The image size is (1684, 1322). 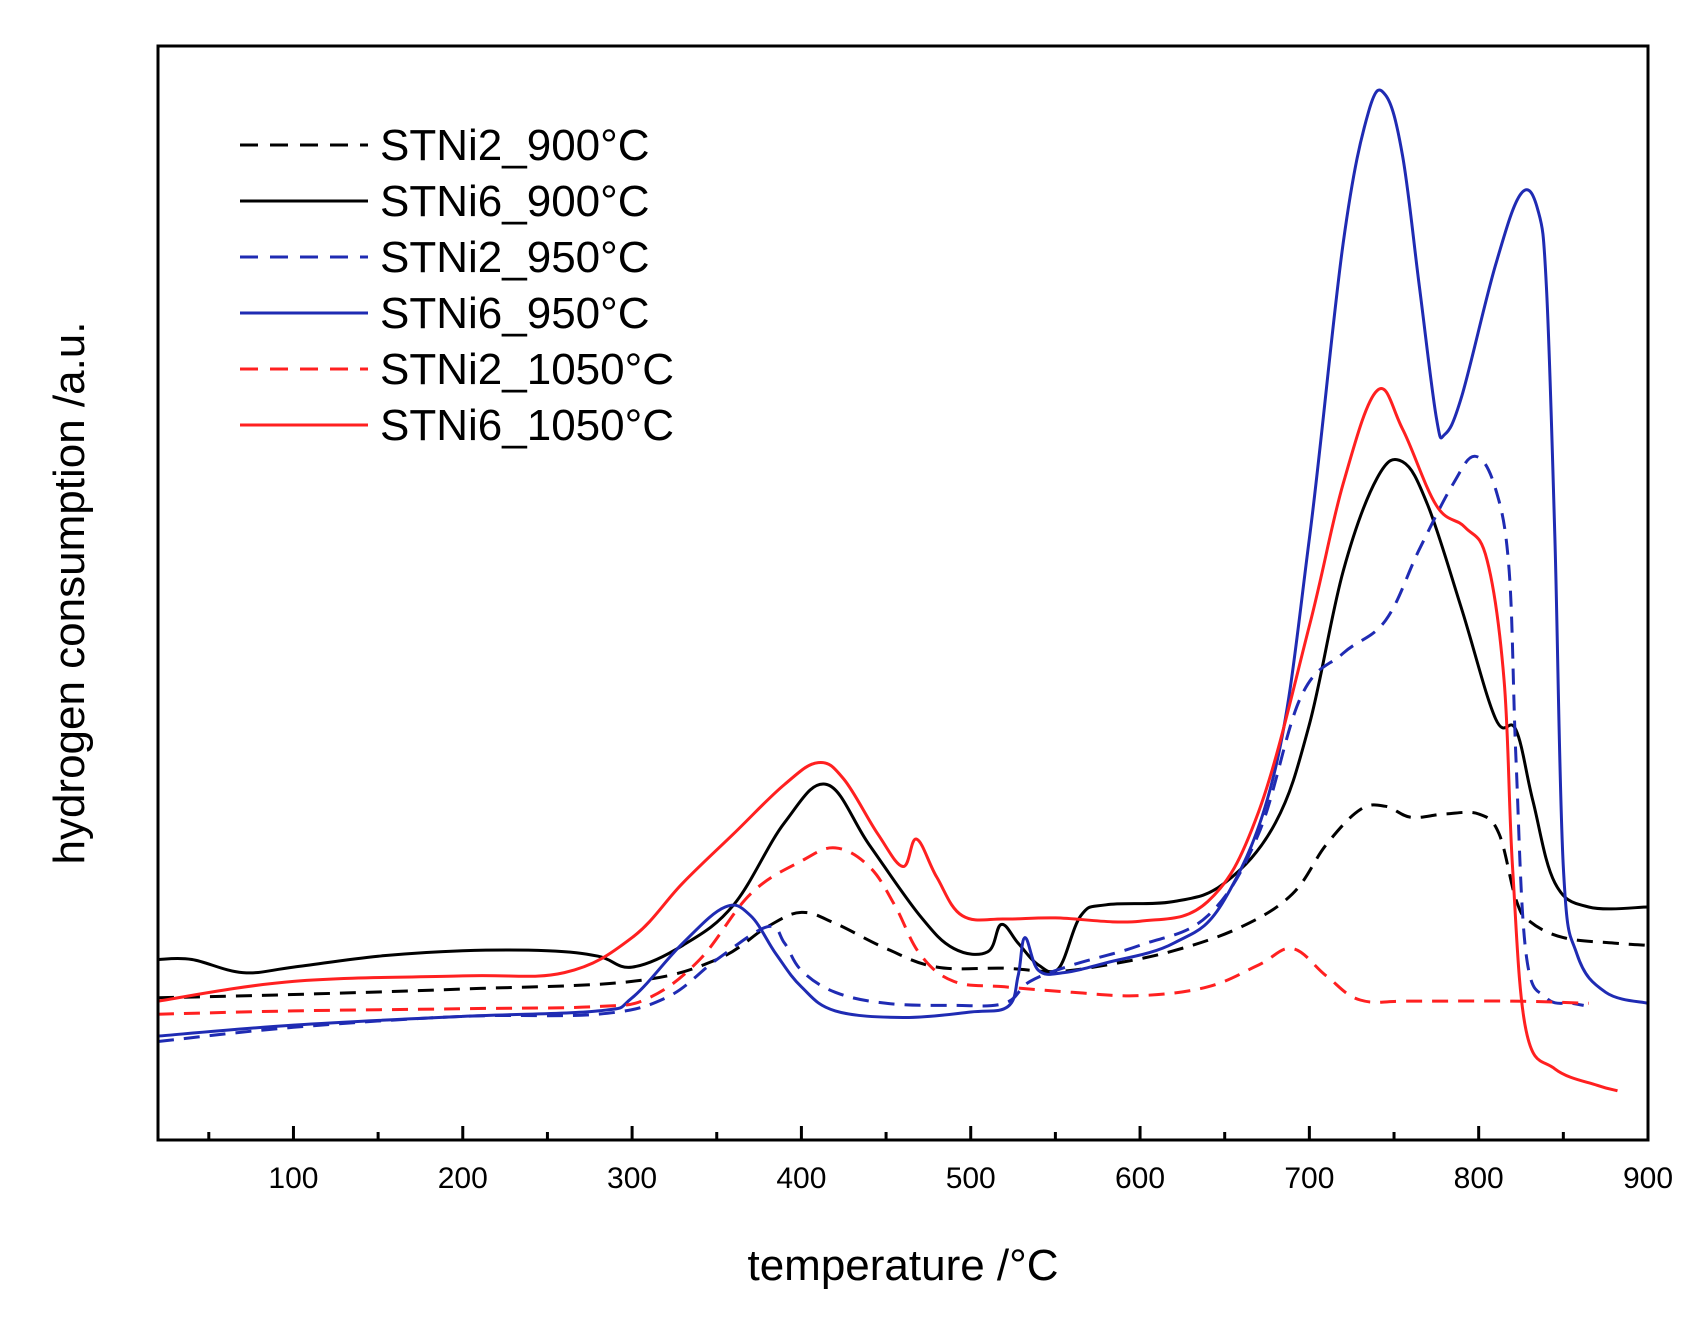 I want to click on legend-label-stni6-950c: STNi6_950°C, so click(x=515, y=313).